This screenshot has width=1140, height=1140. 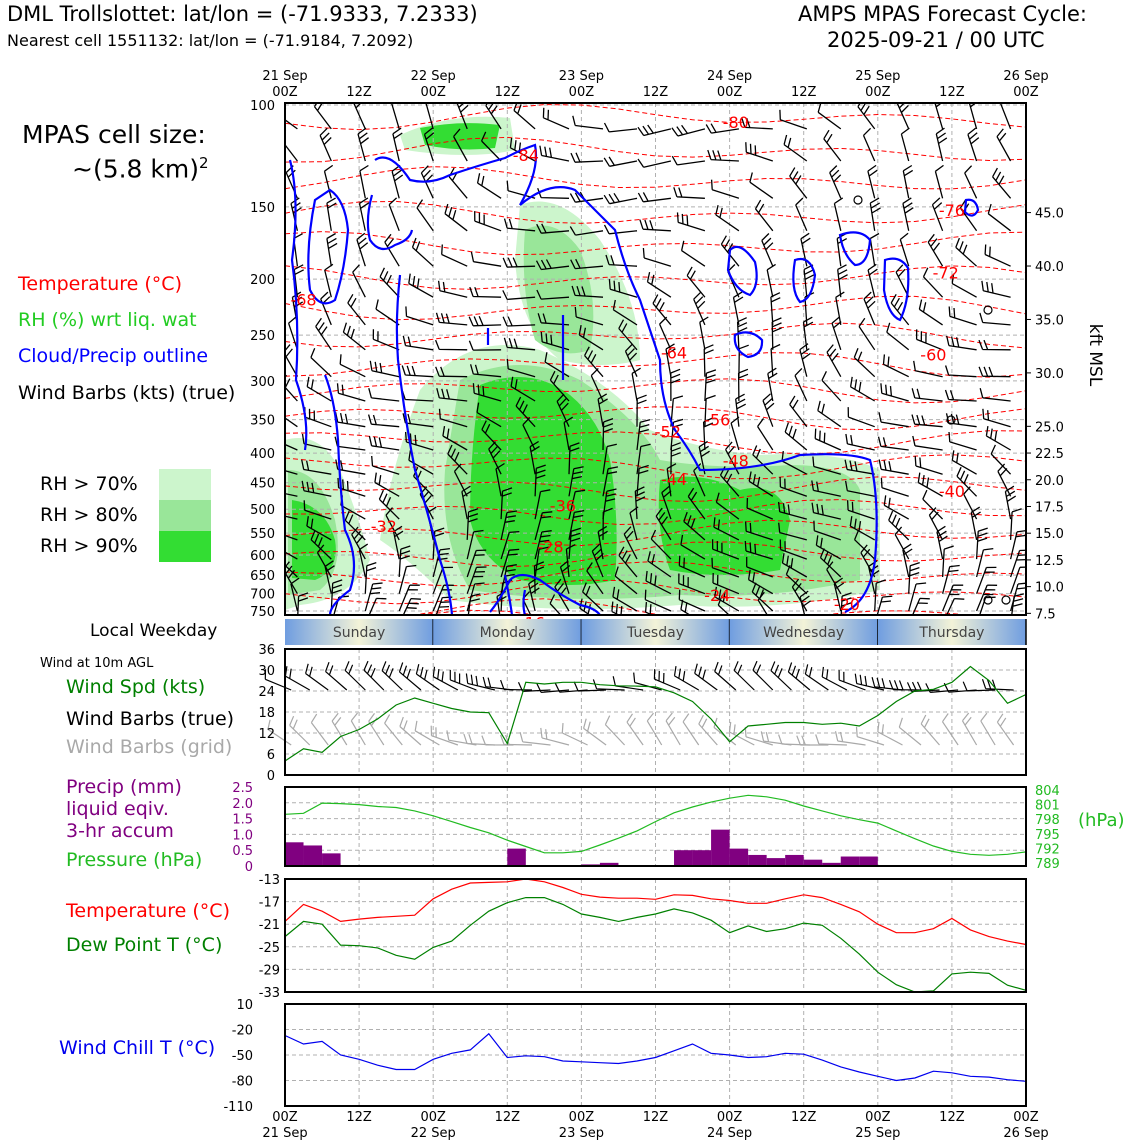 What do you see at coordinates (655, 1057) in the screenshot?
I see `windchill-line` at bounding box center [655, 1057].